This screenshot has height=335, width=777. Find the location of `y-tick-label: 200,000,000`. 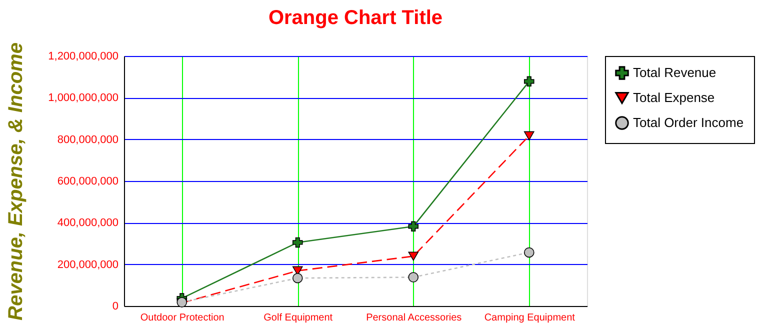

y-tick-label: 200,000,000 is located at coordinates (87, 264).